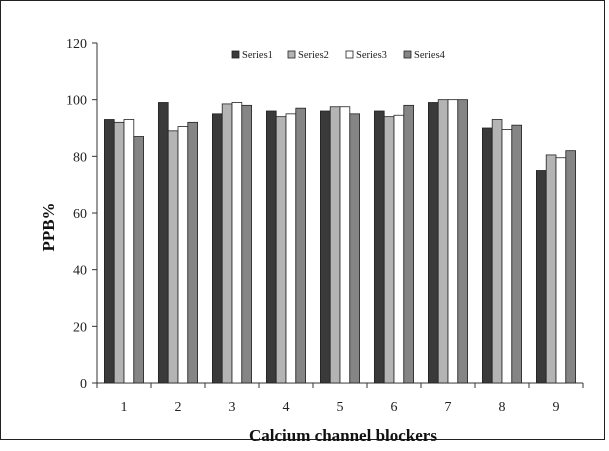 This screenshot has height=451, width=609. I want to click on x-tick-label: 6, so click(394, 407).